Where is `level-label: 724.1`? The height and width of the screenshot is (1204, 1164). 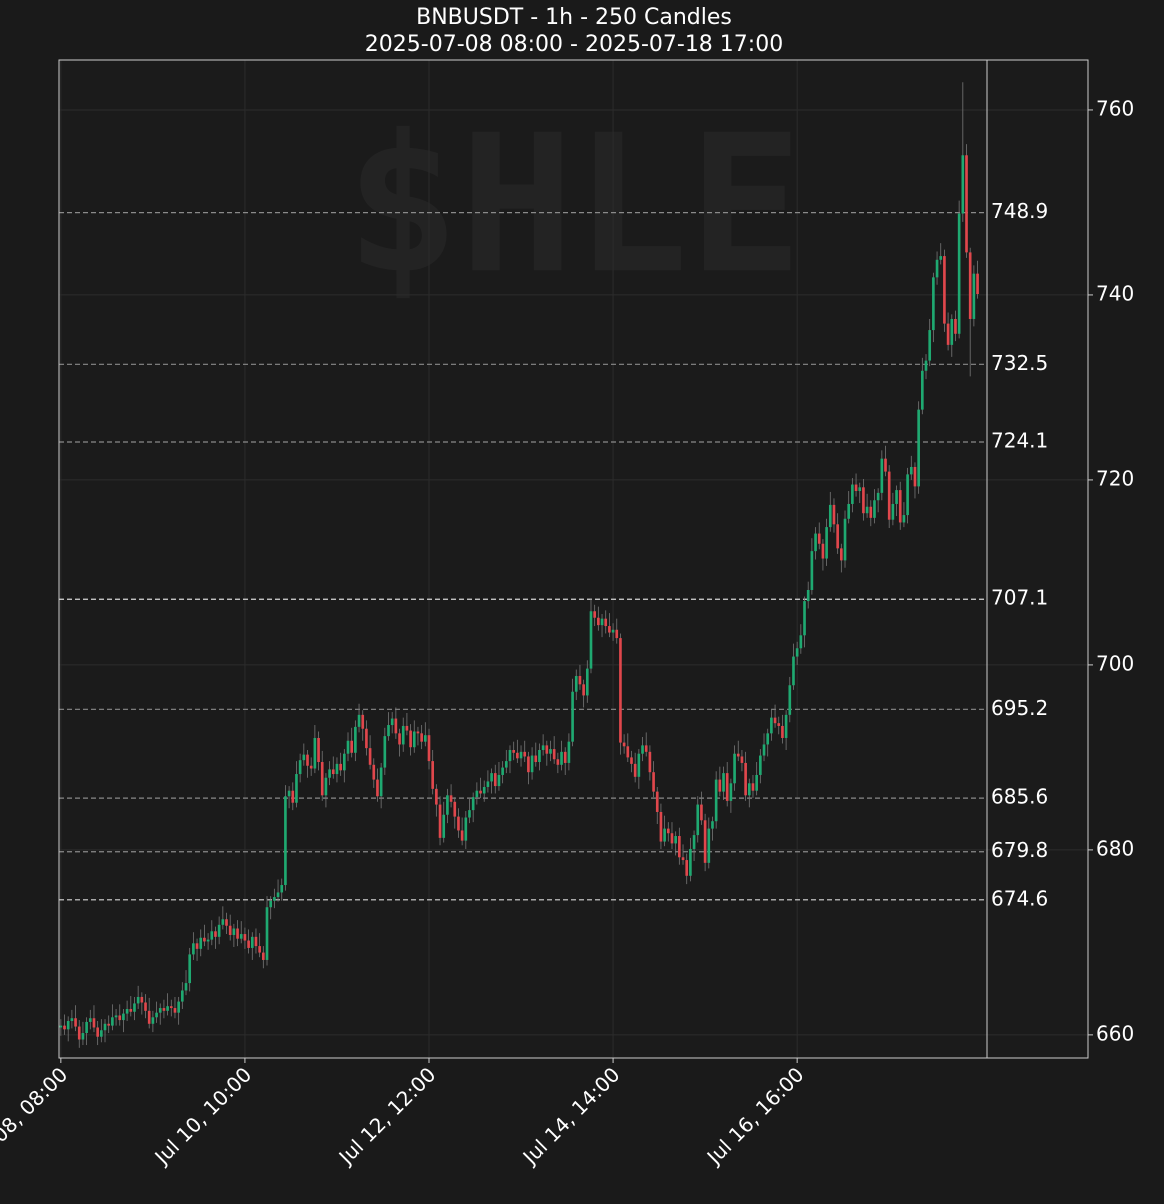
level-label: 724.1 is located at coordinates (1019, 440).